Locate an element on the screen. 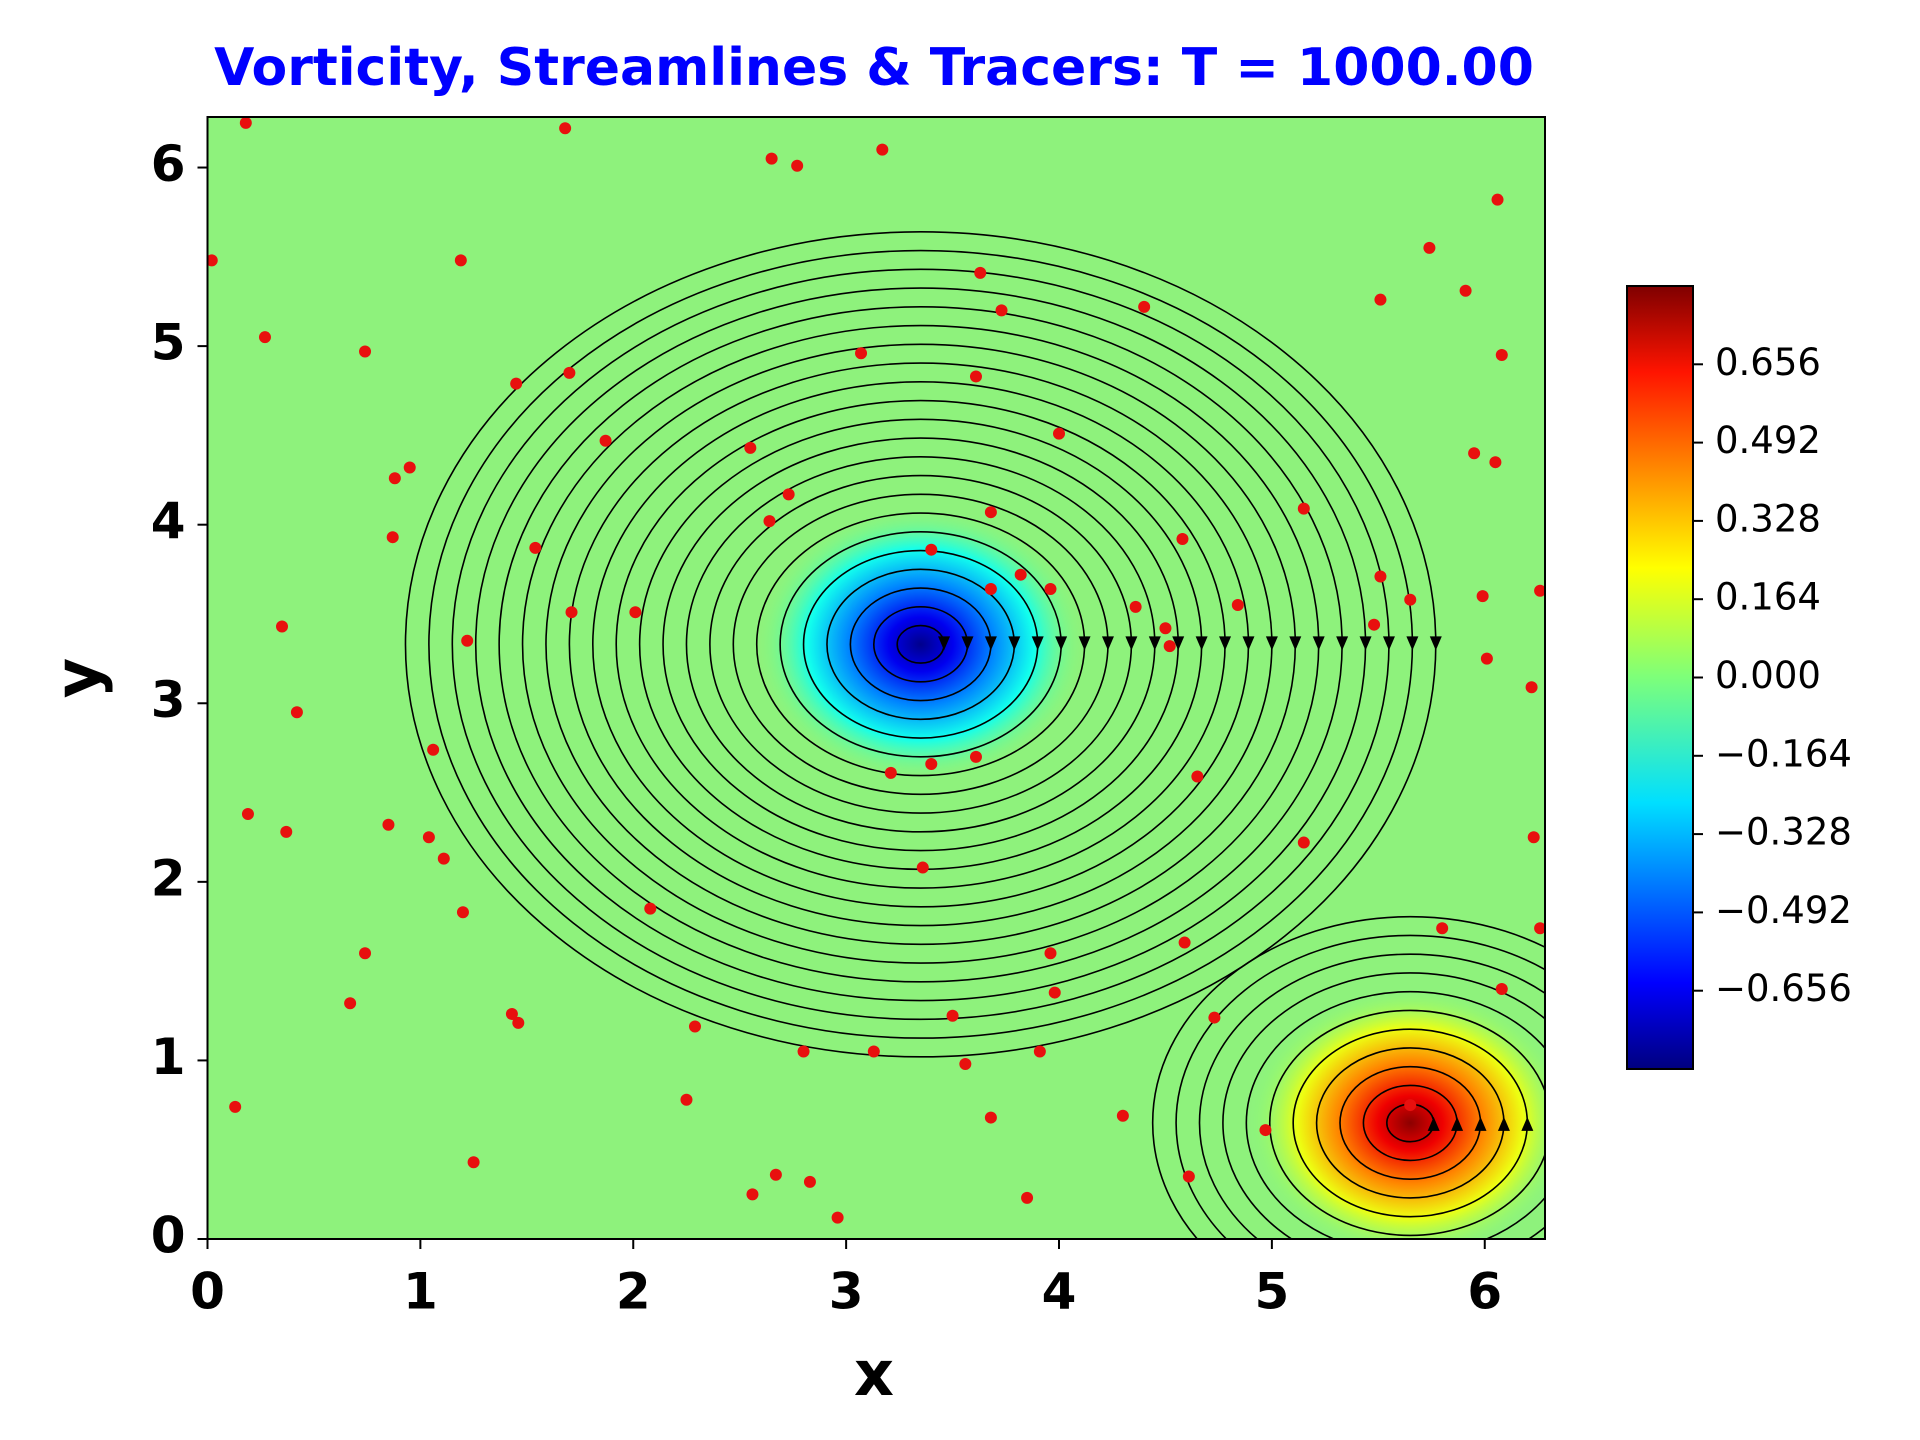 The height and width of the screenshot is (1440, 1920). colorbar-tick-label: 0.656 is located at coordinates (1768, 362).